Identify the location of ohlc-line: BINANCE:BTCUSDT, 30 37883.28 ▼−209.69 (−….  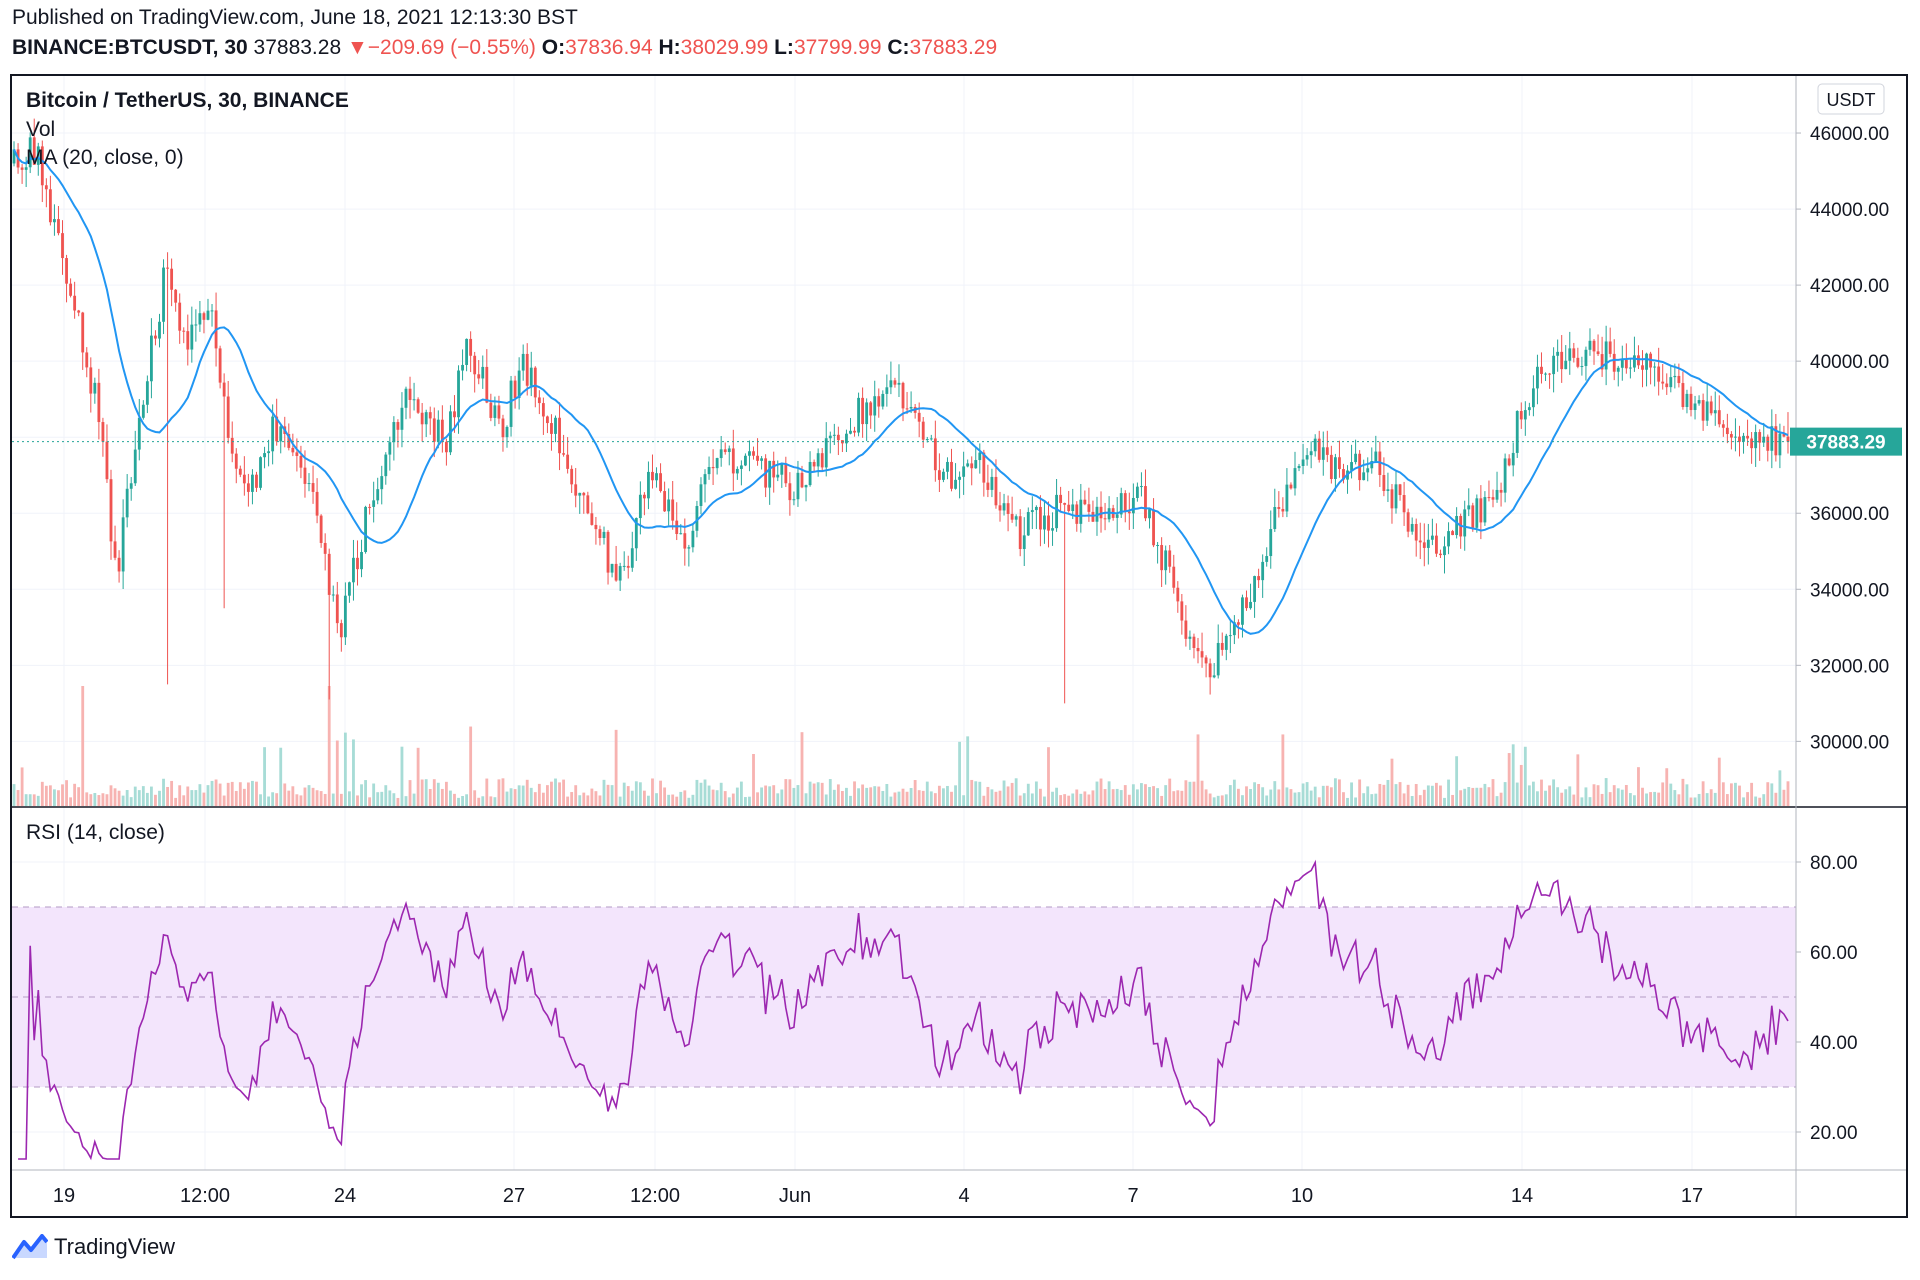
(504, 48).